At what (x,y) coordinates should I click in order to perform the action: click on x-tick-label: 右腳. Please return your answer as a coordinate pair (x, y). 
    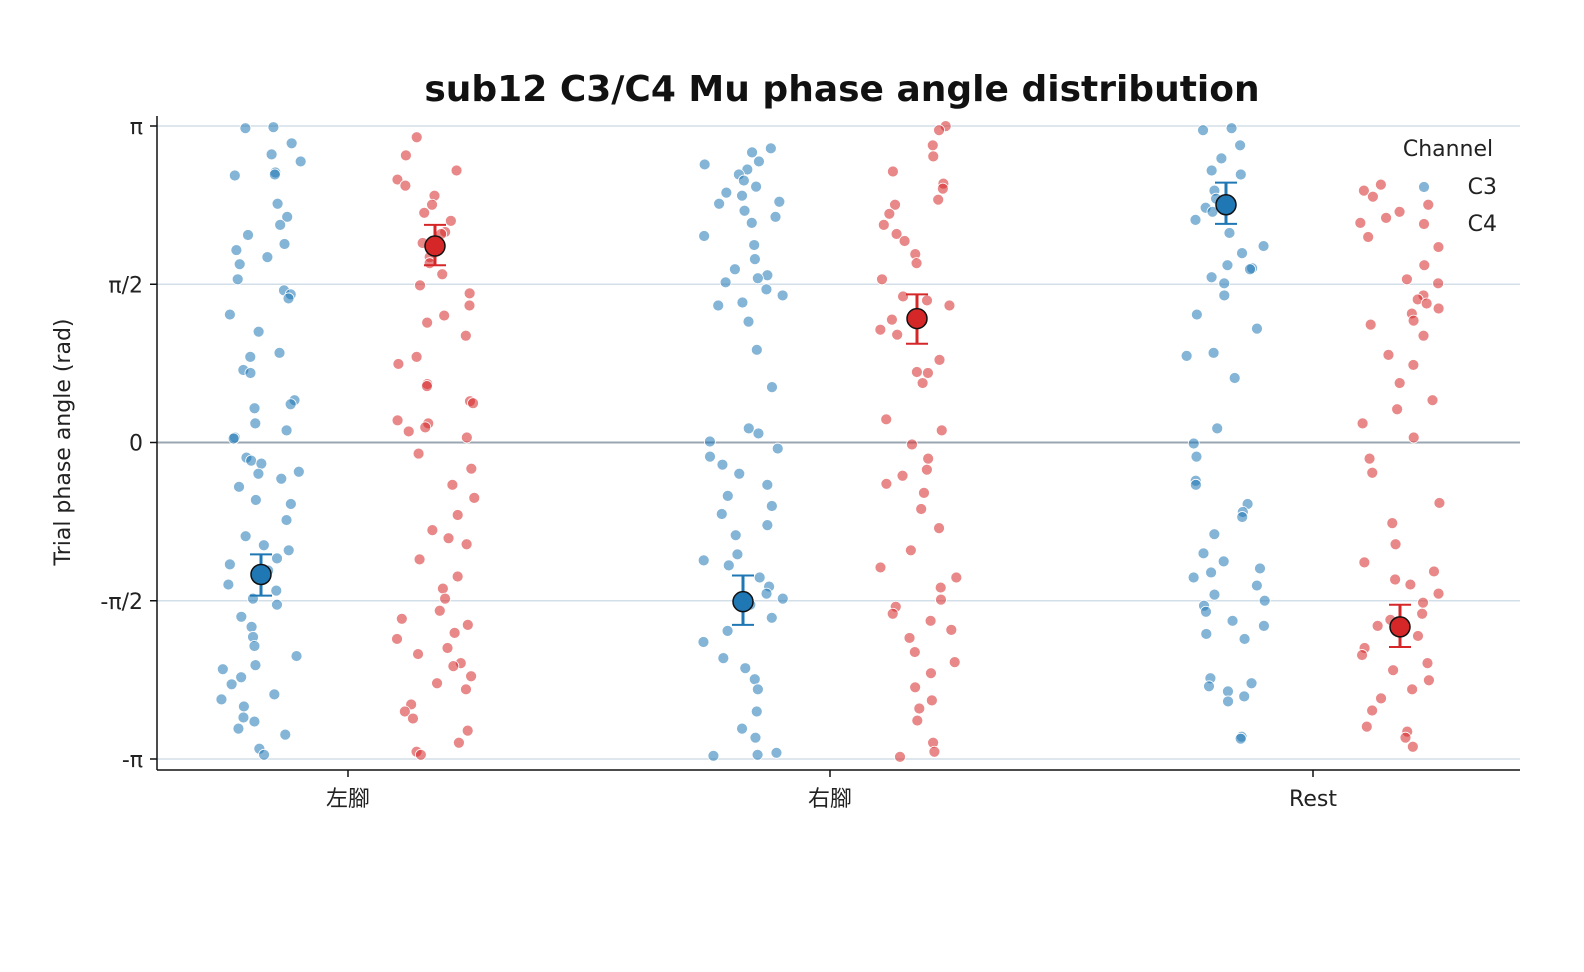
    Looking at the image, I should click on (830, 799).